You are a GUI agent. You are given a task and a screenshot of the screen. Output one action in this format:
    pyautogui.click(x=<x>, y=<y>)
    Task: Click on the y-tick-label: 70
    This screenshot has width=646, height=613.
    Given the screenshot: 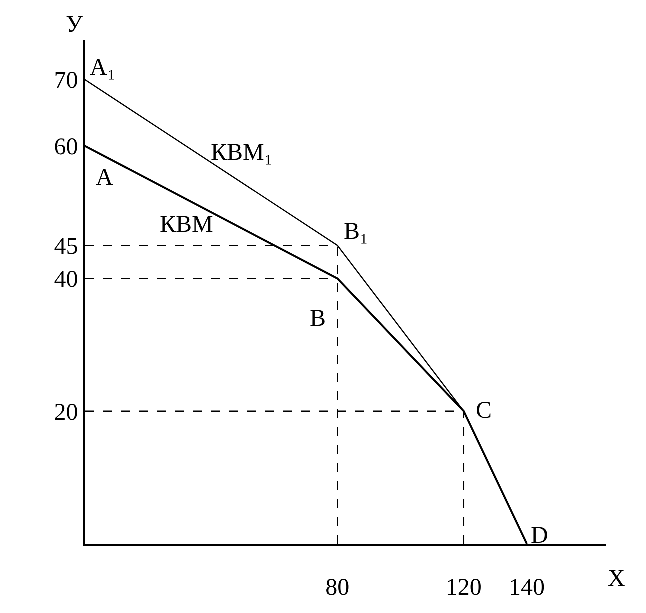 What is the action you would take?
    pyautogui.click(x=66, y=81)
    